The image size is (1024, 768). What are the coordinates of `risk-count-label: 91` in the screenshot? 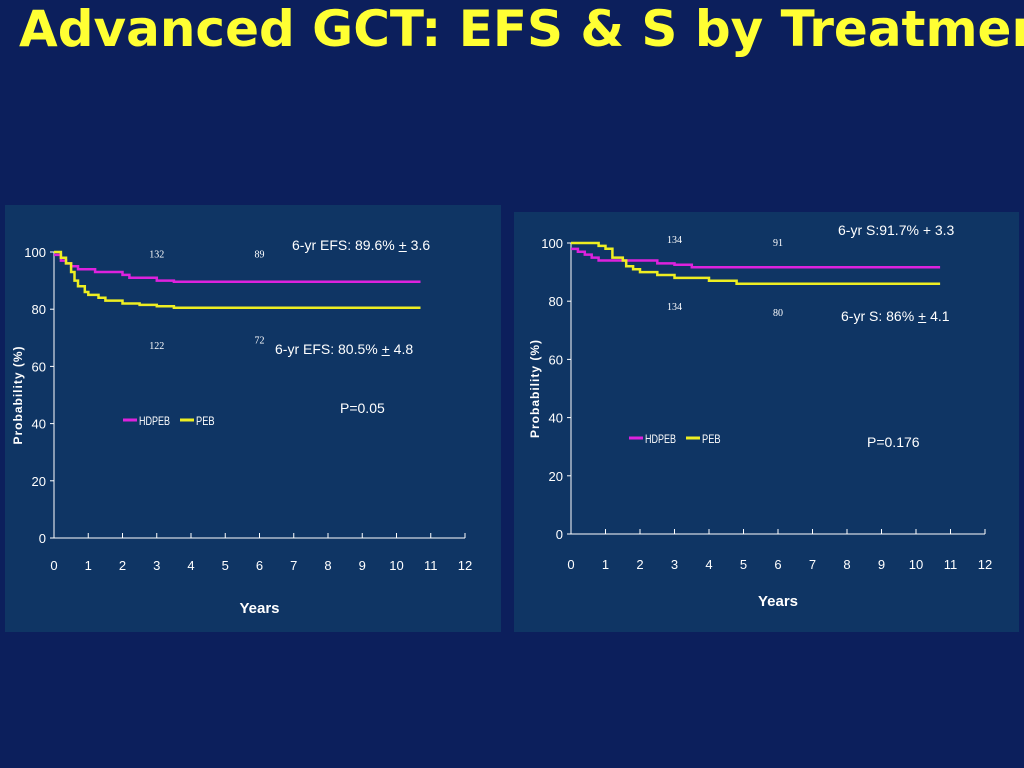 It's located at (778, 243).